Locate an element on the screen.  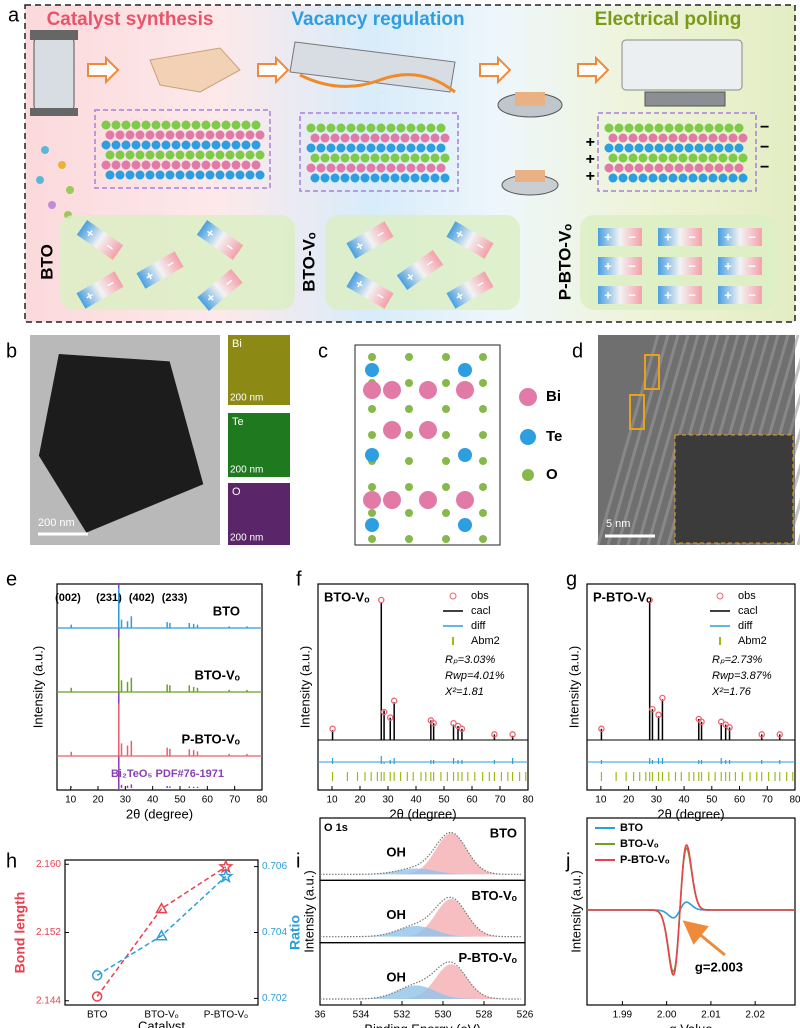
fit-stat: Rₚ=3.03% is located at coordinates (470, 660).